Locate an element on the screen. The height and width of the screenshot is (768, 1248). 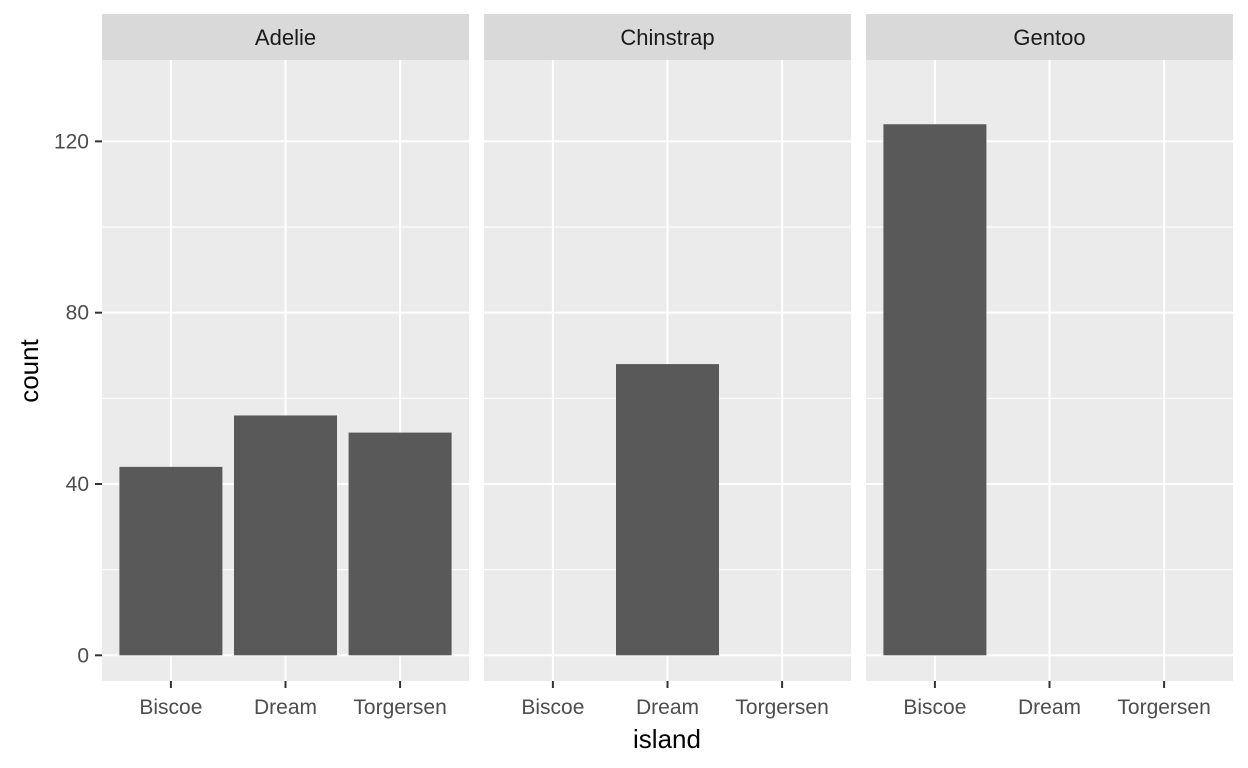
y-tick-label: 40 is located at coordinates (77, 484).